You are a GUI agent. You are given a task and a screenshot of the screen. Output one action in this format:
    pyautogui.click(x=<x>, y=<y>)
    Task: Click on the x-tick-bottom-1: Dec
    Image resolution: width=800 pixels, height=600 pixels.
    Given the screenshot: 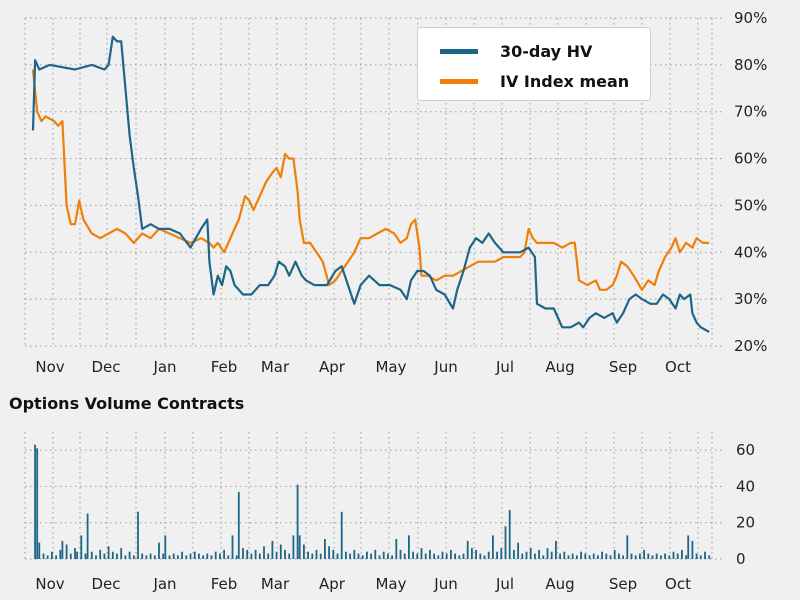 What is the action you would take?
    pyautogui.click(x=105, y=584)
    